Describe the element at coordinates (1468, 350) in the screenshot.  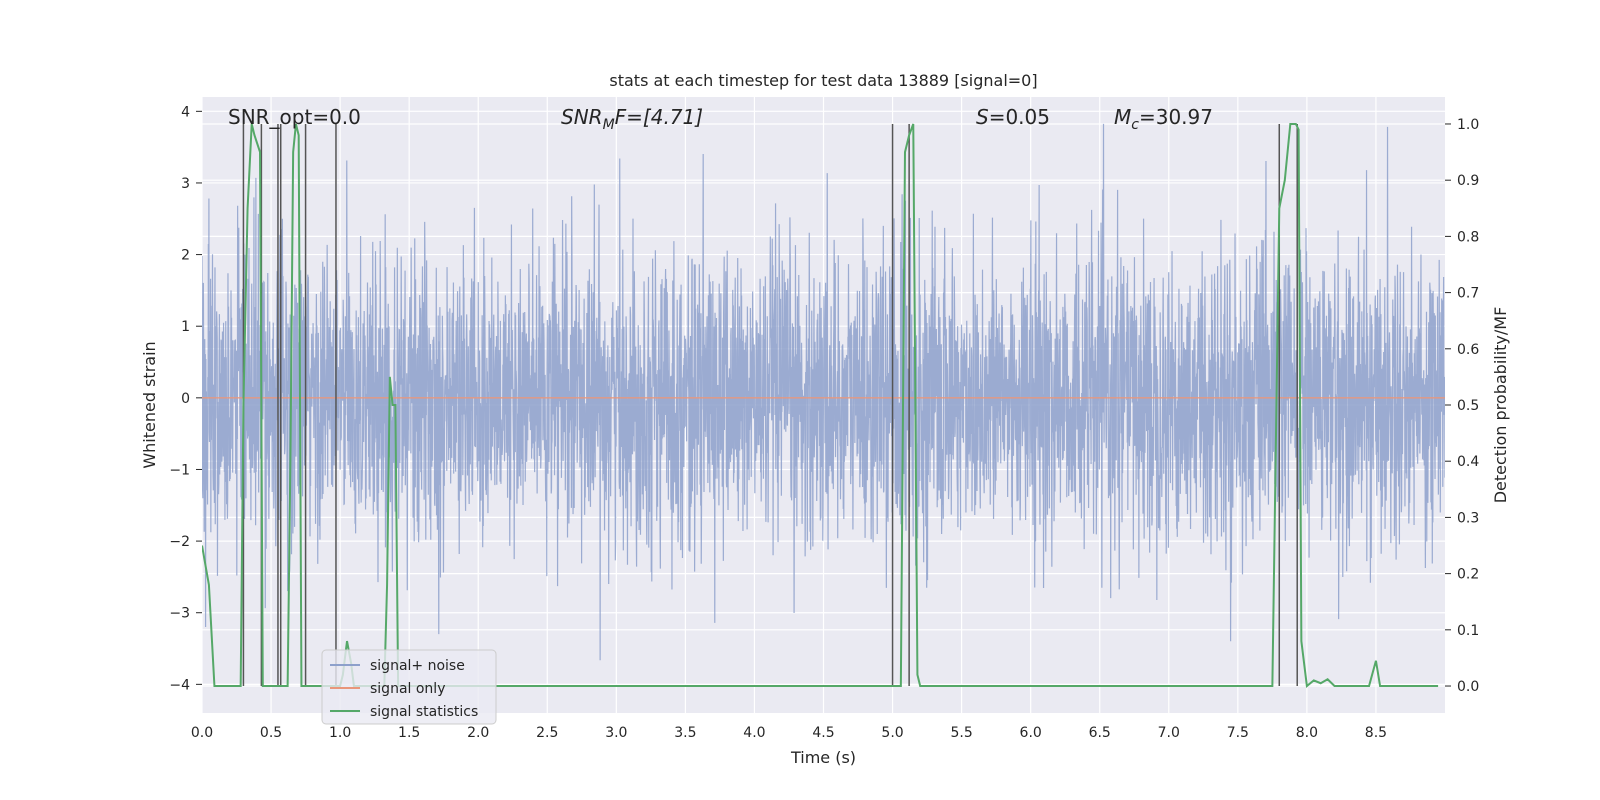
I see `y2-tick-label: 0.6` at that location.